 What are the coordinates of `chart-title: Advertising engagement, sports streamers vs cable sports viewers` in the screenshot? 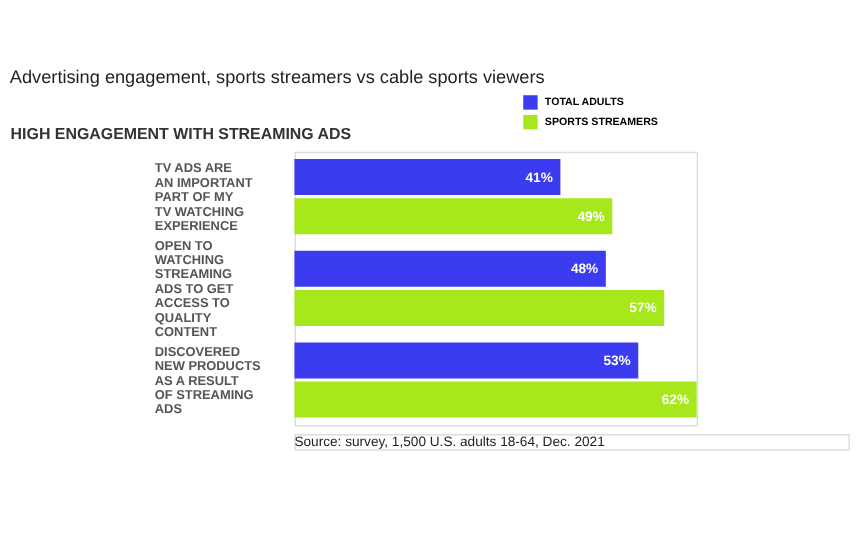 It's located at (277, 77).